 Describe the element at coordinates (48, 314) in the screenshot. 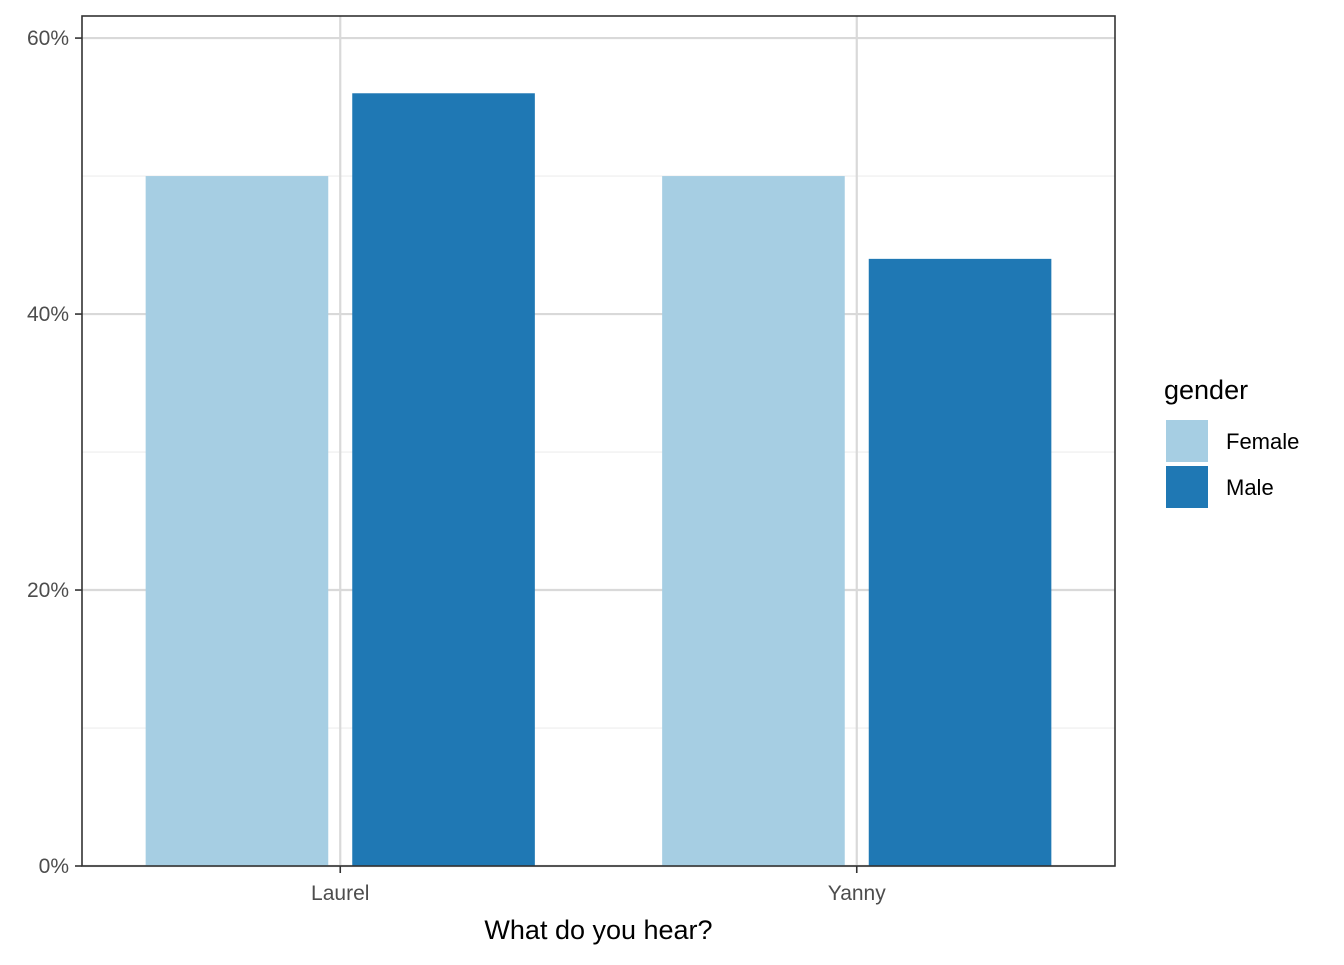

I see `y-tick-label: 40%` at that location.